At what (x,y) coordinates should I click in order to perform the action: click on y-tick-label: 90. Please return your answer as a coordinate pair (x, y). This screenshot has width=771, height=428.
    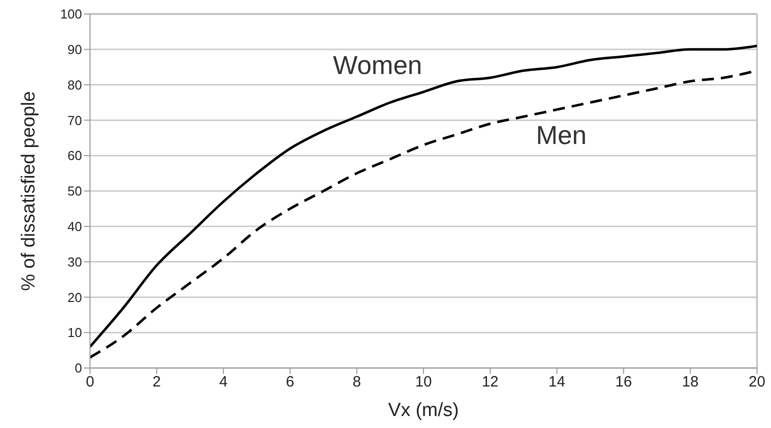
    Looking at the image, I should click on (75, 50).